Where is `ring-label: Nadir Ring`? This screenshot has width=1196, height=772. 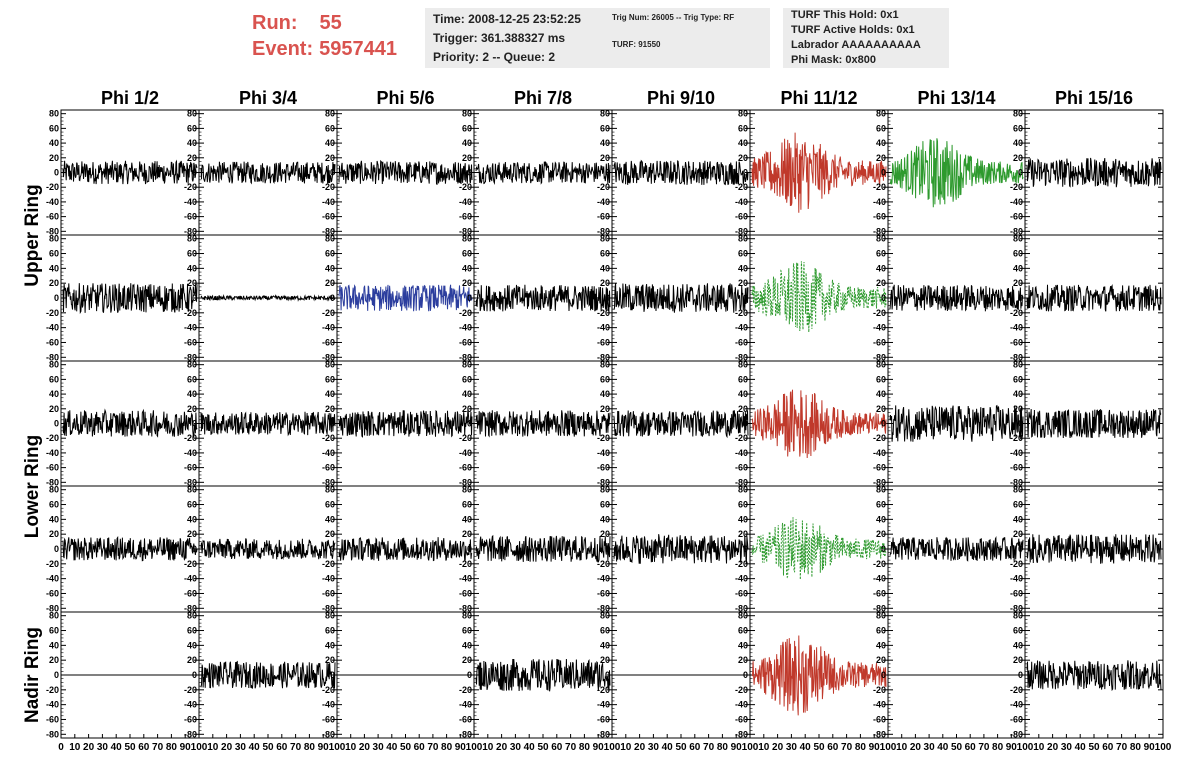
ring-label: Nadir Ring is located at coordinates (32, 675).